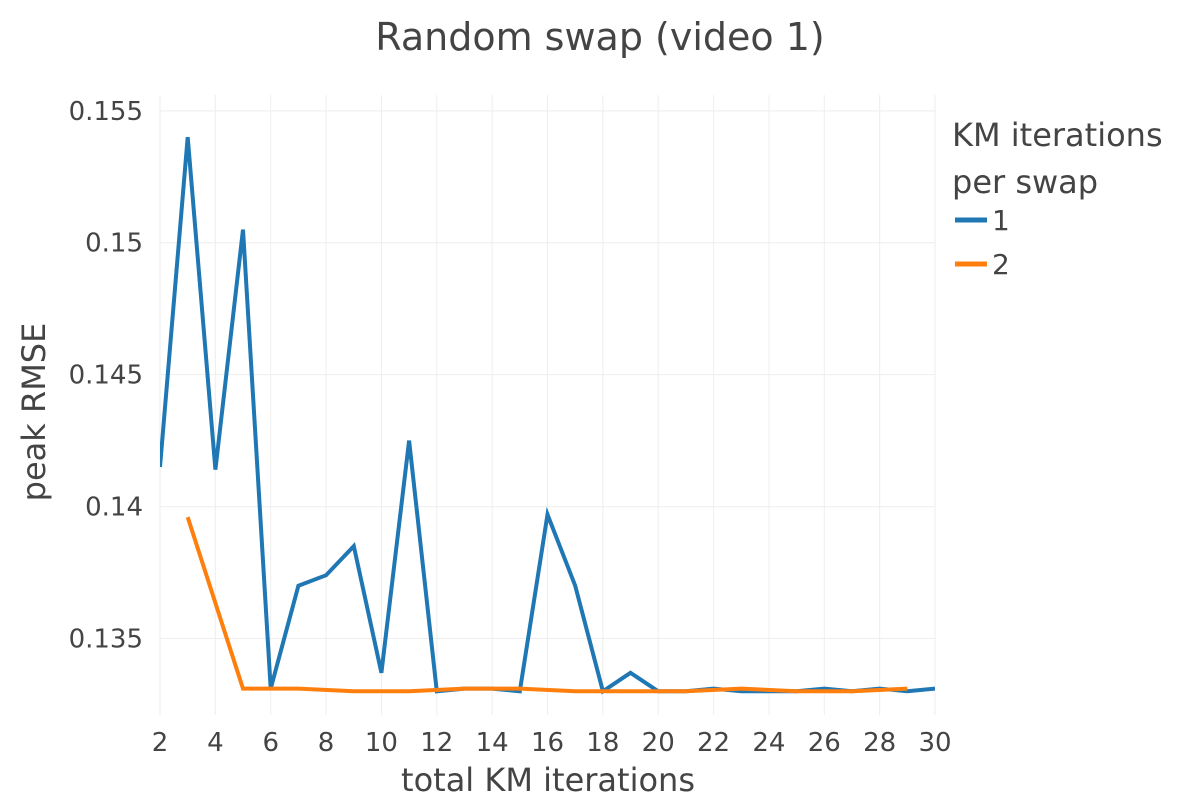 This screenshot has width=1200, height=800. I want to click on y-tick-label: 0.15, so click(114, 244).